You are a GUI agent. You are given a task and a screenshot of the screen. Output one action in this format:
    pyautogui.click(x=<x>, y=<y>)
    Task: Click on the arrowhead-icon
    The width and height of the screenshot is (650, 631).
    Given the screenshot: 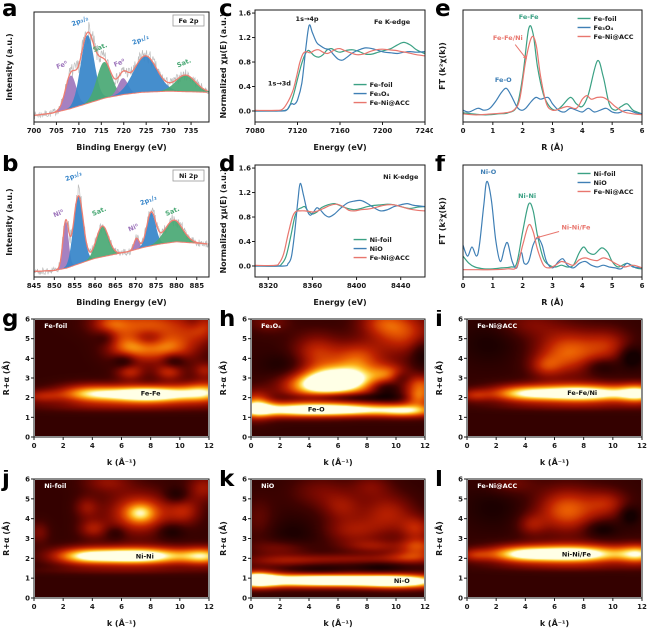 What is the action you would take?
    pyautogui.click(x=538, y=237)
    